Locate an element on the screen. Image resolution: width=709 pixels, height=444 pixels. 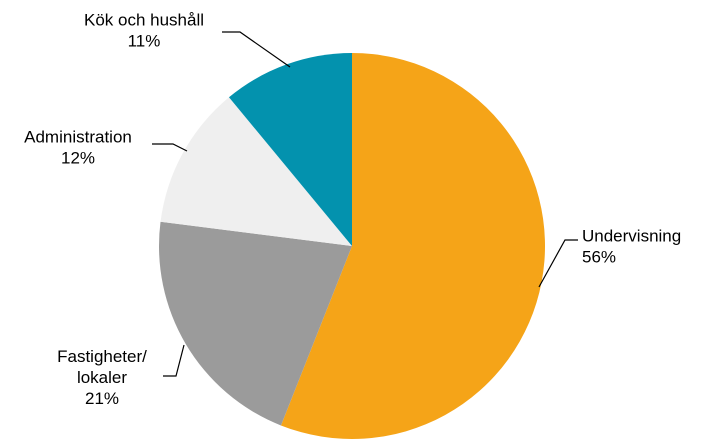
pie-slice-fastigheter-lokaler is located at coordinates (255, 323).